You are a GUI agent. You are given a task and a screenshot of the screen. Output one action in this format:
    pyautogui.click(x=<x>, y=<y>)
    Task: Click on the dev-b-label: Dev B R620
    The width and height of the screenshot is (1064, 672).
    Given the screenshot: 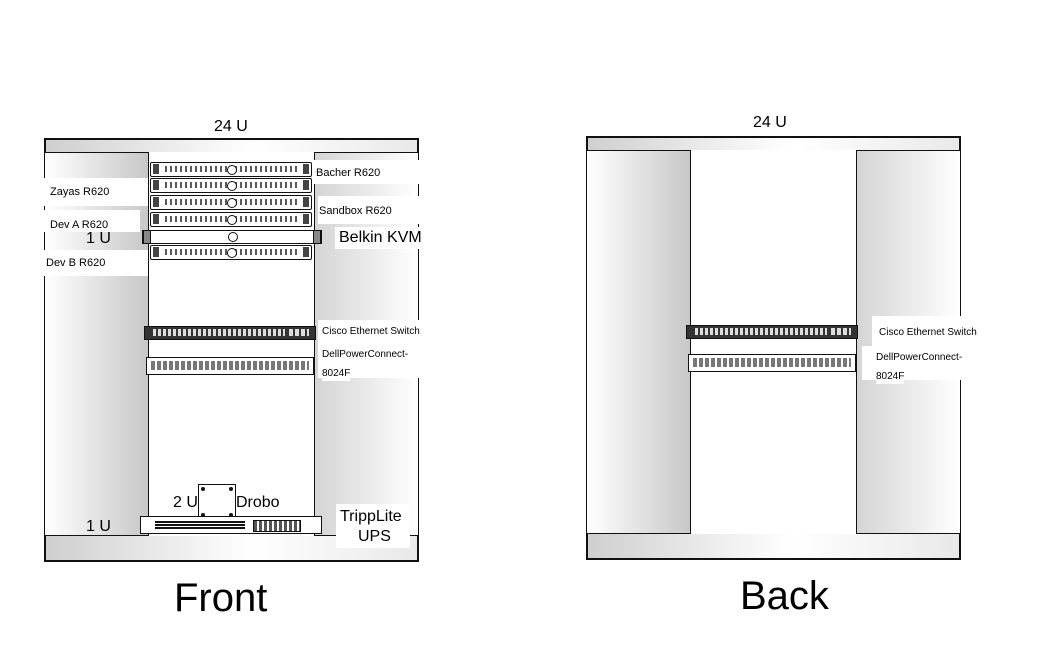 What is the action you would take?
    pyautogui.click(x=76, y=263)
    